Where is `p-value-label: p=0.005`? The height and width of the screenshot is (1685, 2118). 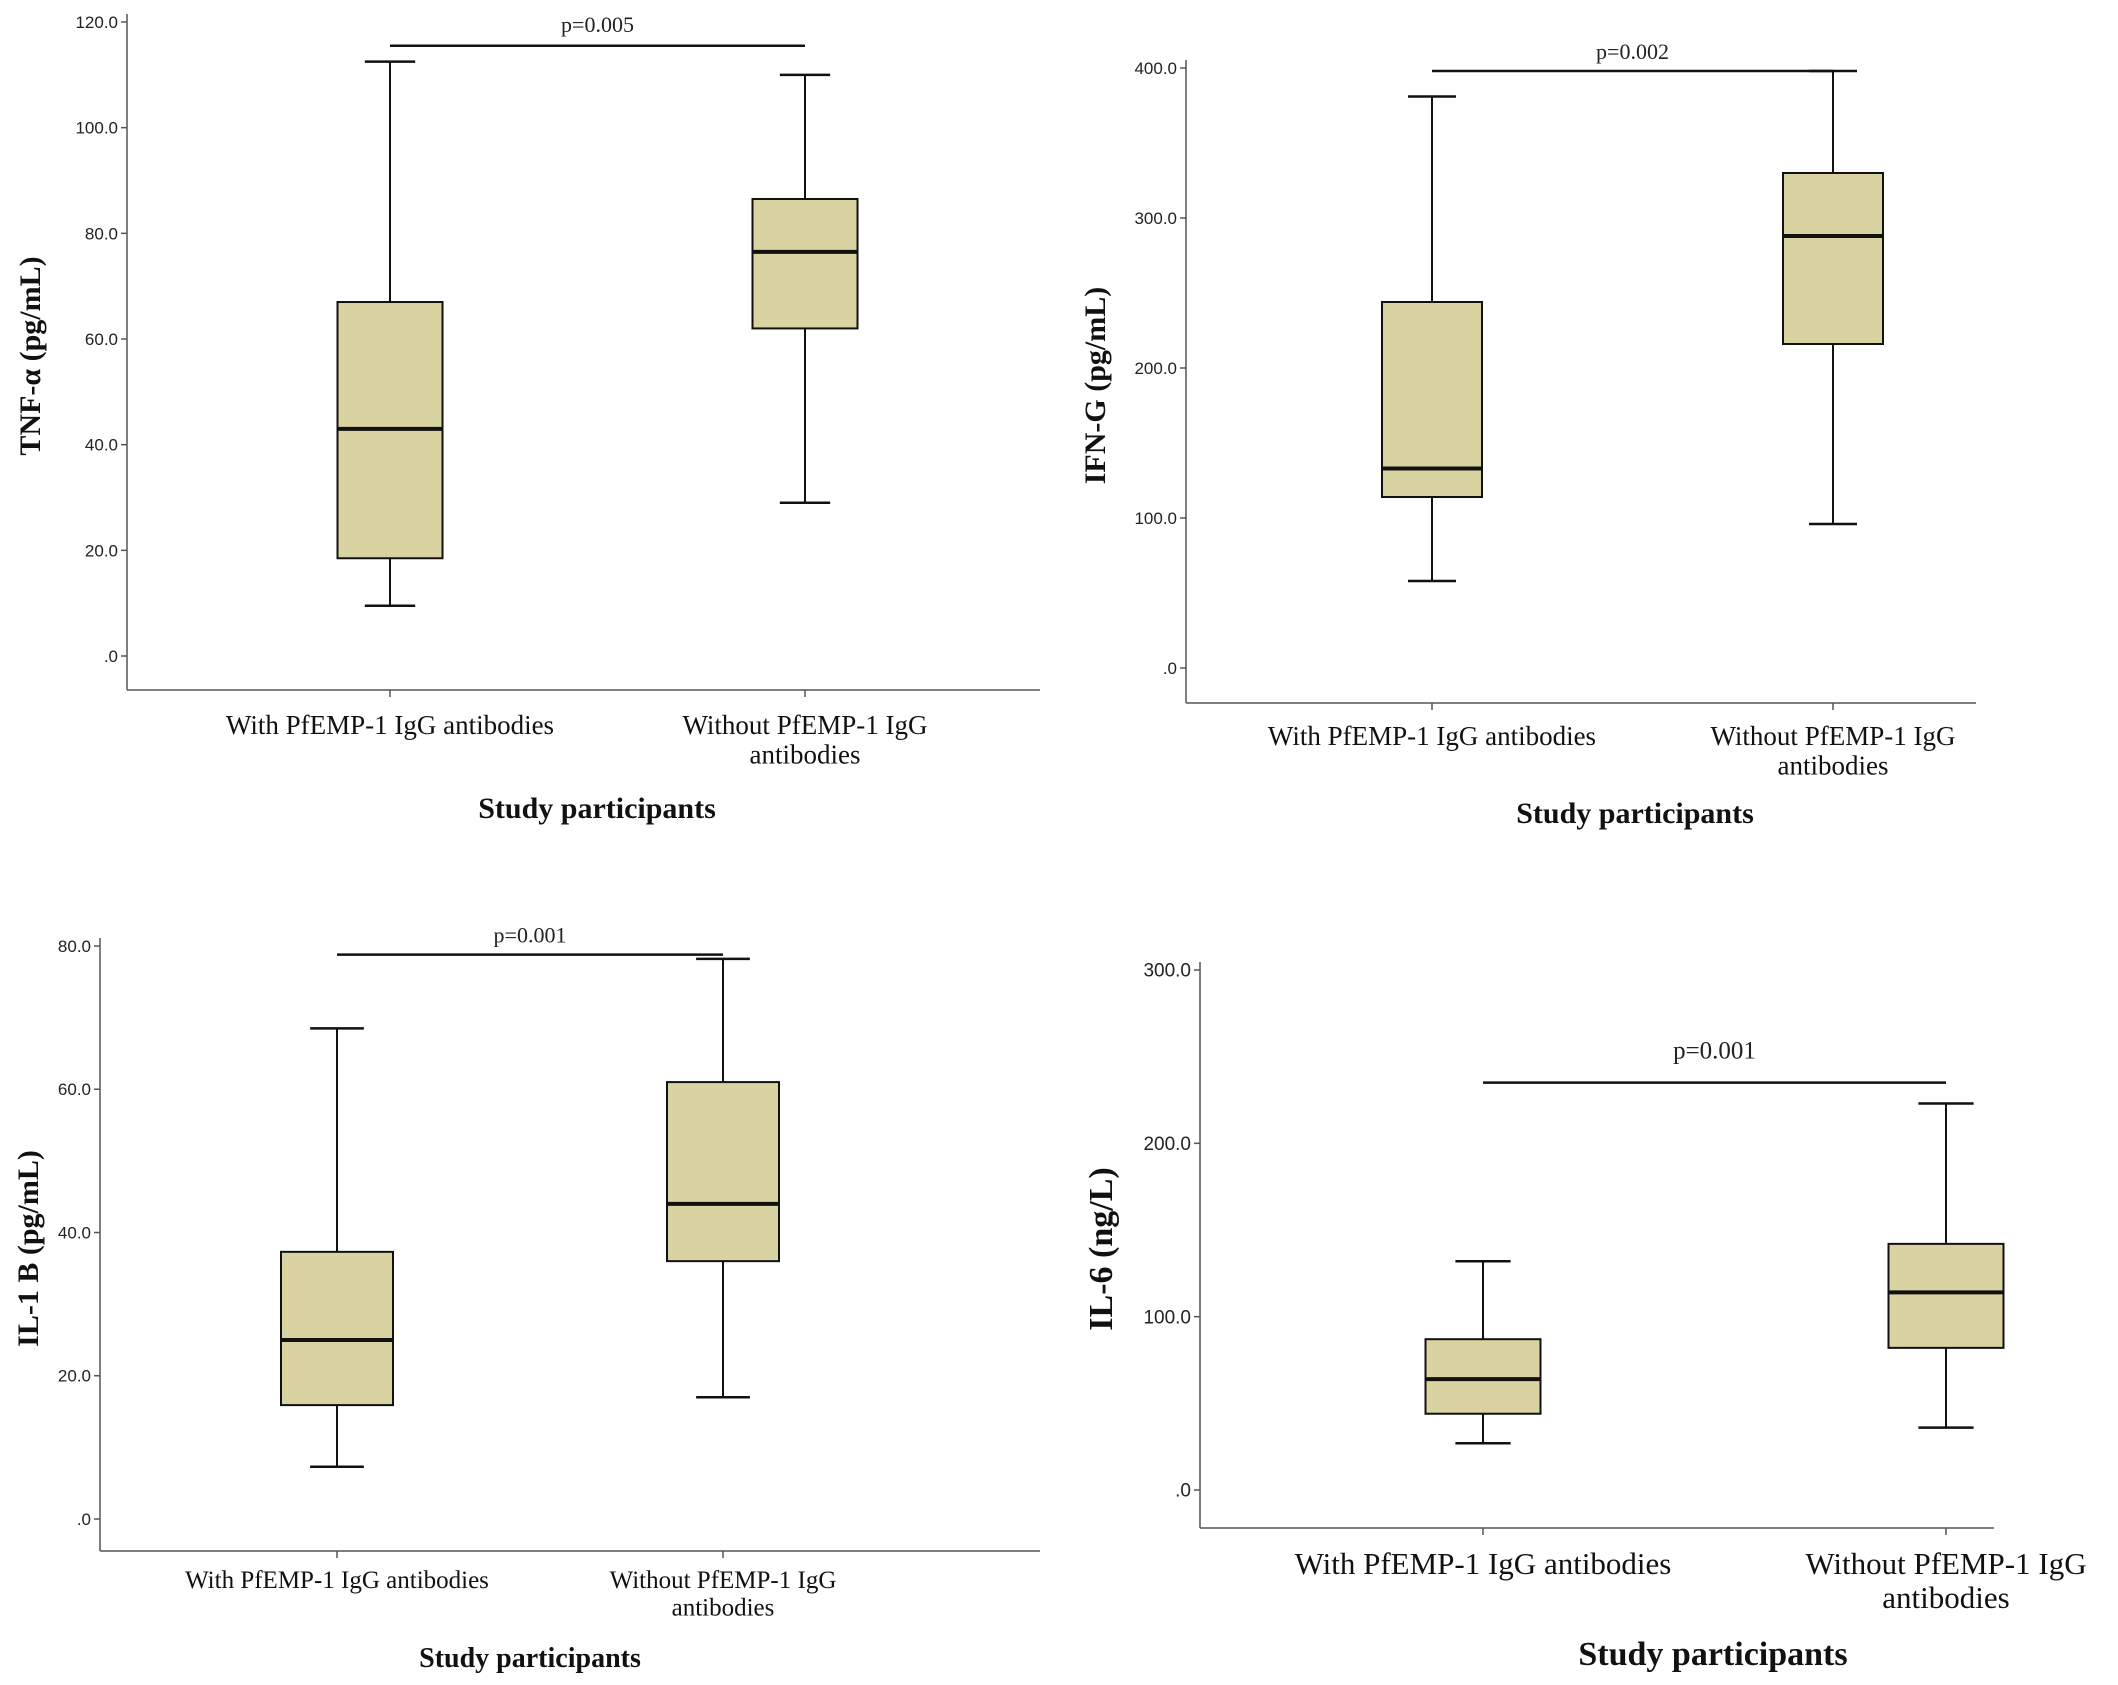 p-value-label: p=0.005 is located at coordinates (597, 24).